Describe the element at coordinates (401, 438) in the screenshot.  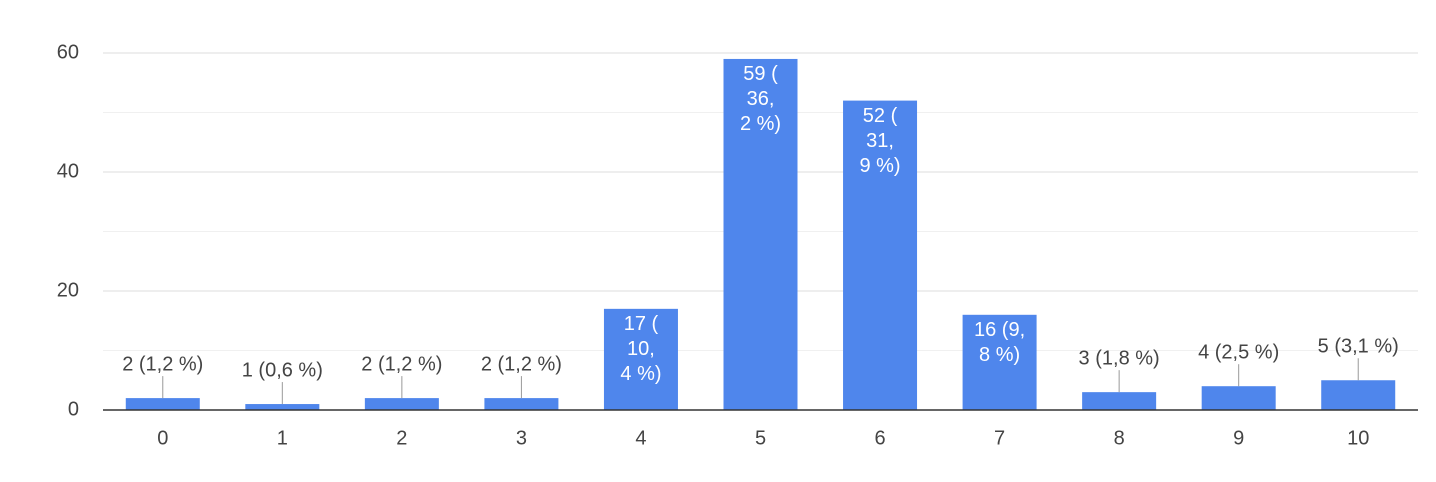
I see `x-tick-label: 2` at that location.